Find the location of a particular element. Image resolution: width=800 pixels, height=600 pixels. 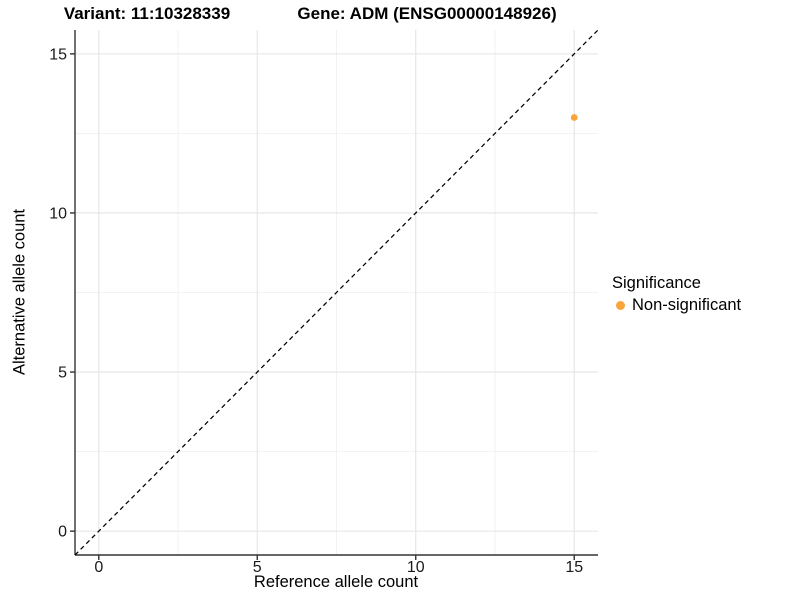

x-tick-label: 10 is located at coordinates (416, 567).